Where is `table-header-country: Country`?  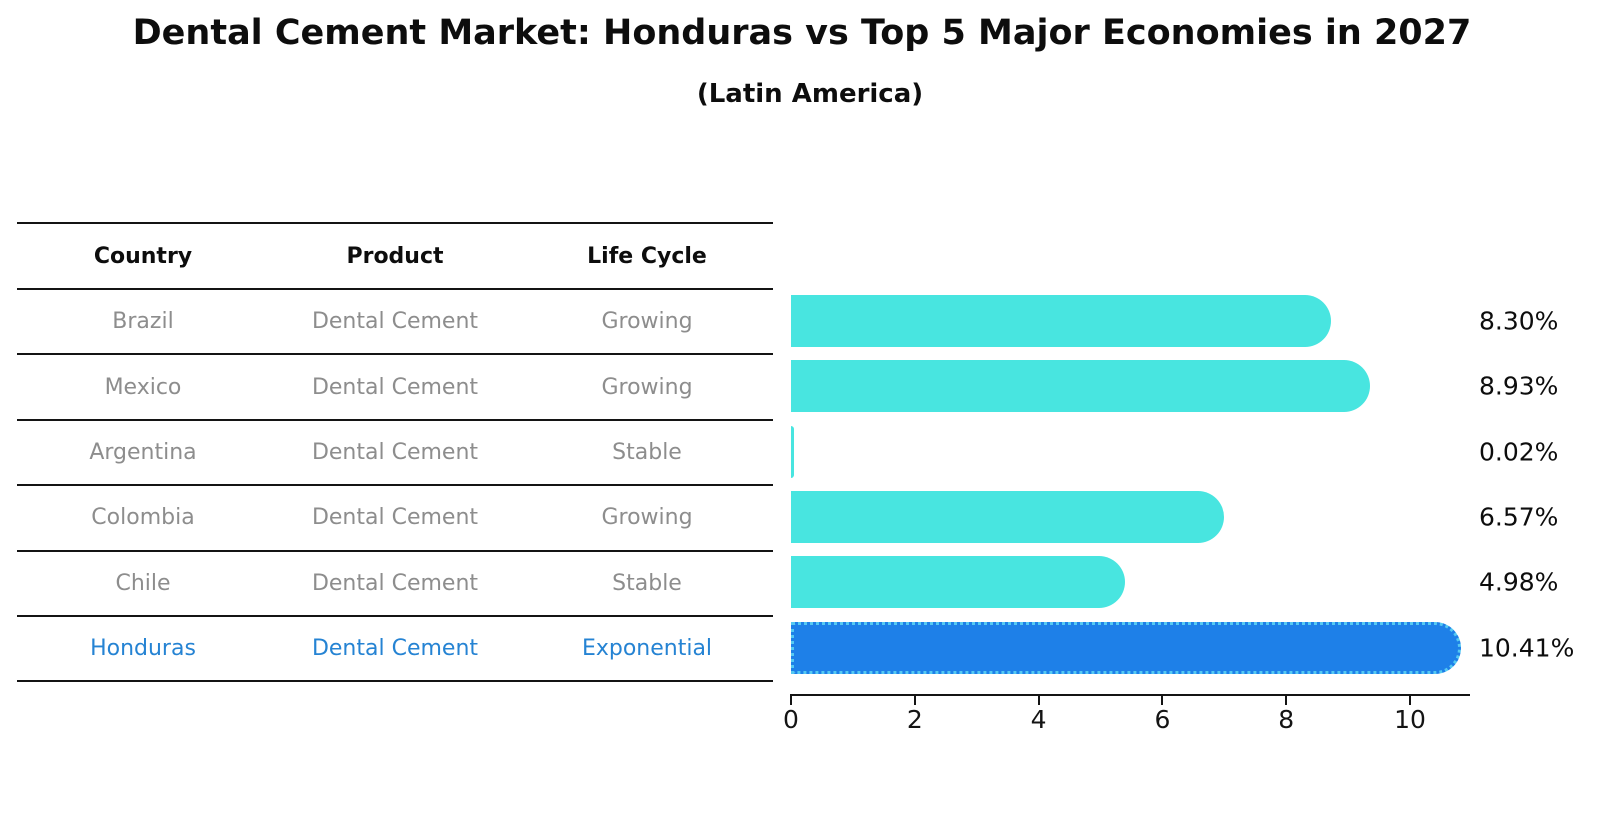
table-header-country: Country is located at coordinates (143, 256).